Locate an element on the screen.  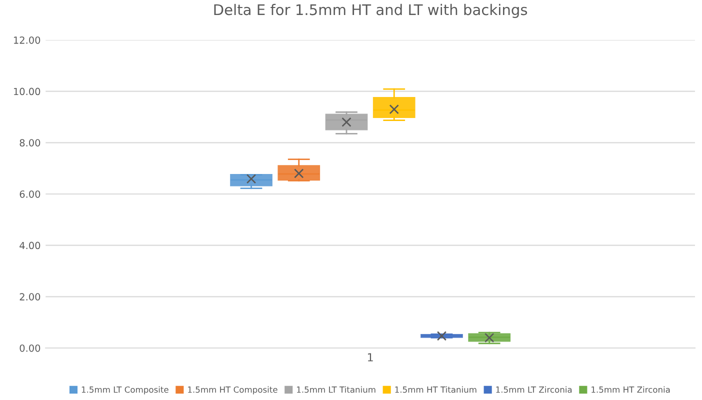
y-tick-label: 0.00 is located at coordinates (30, 348).